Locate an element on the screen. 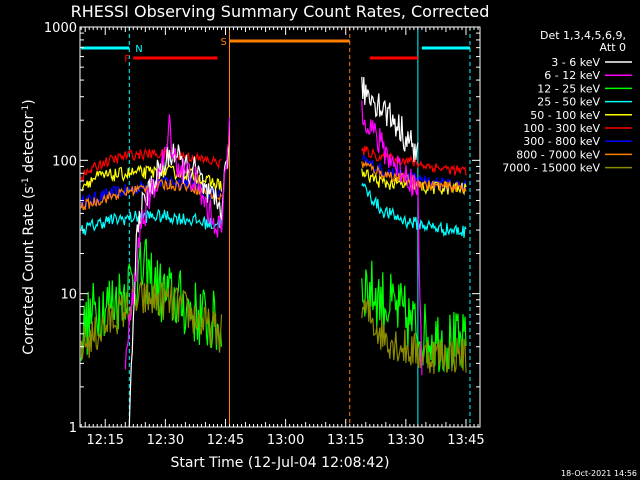 The width and height of the screenshot is (640, 480). legend-entry-label: 100 - 300 keV is located at coordinates (561, 128).